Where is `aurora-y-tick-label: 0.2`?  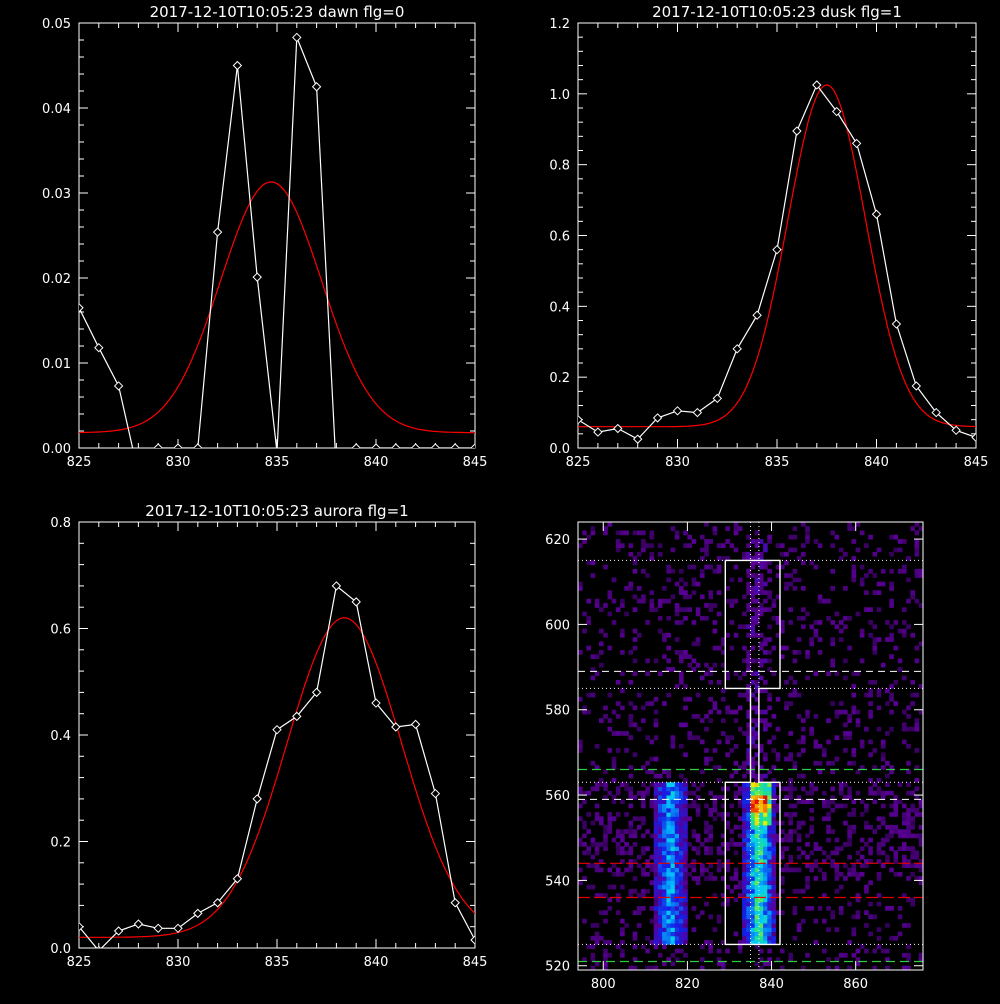
aurora-y-tick-label: 0.2 is located at coordinates (60, 843).